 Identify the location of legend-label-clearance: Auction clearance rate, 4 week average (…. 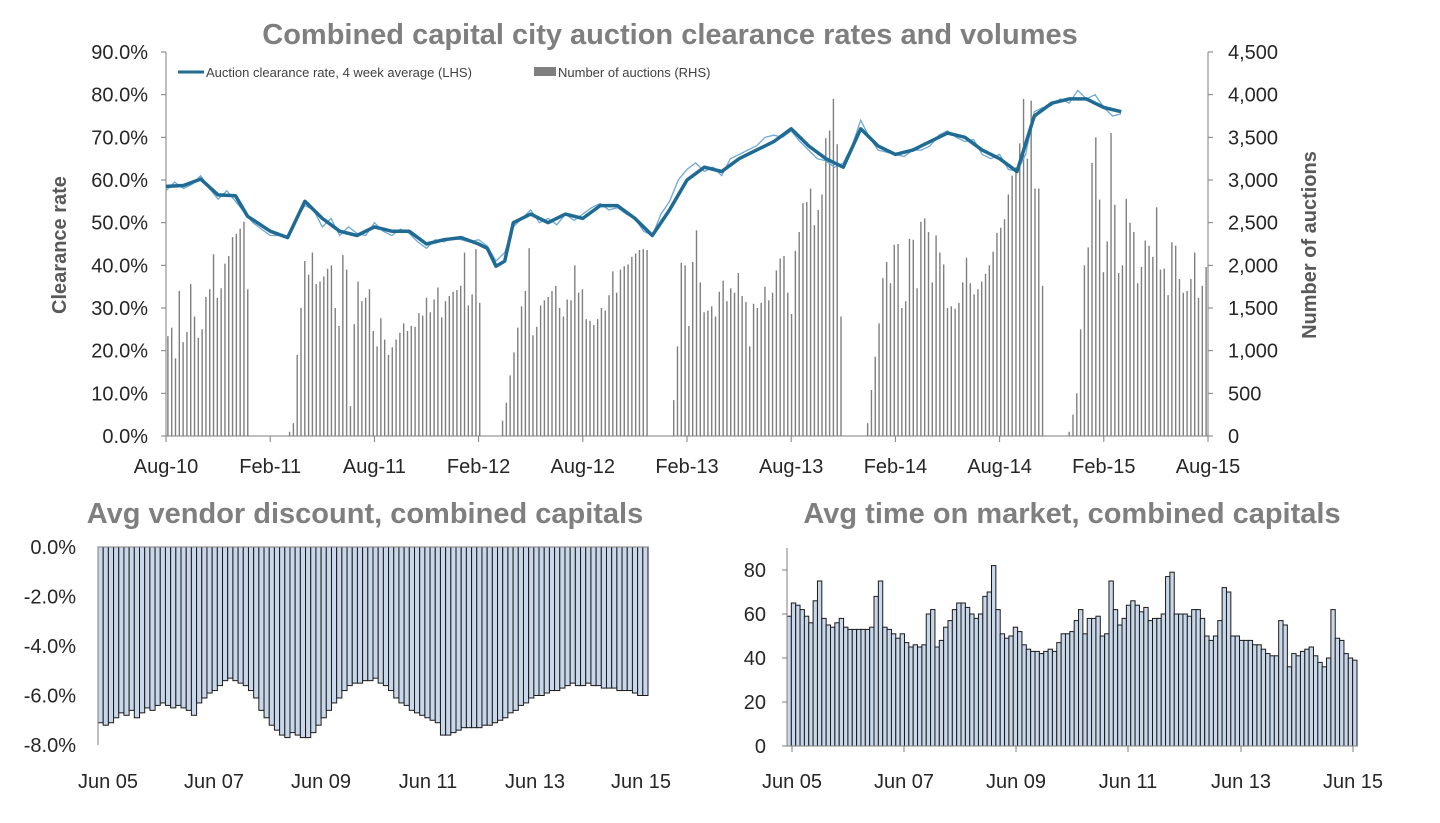
(339, 72).